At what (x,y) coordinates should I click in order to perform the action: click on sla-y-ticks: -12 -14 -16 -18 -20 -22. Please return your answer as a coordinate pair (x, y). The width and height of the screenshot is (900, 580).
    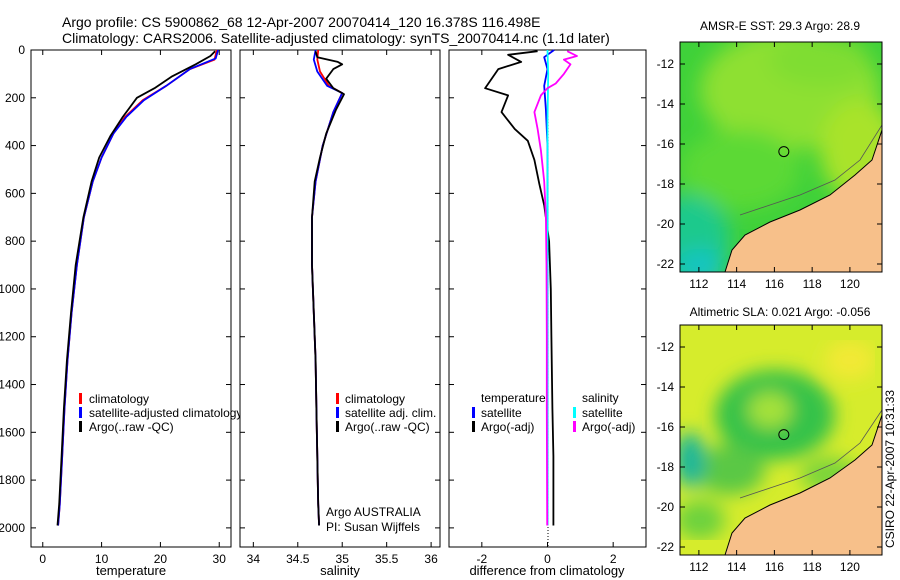
    Looking at the image, I should click on (769, 447).